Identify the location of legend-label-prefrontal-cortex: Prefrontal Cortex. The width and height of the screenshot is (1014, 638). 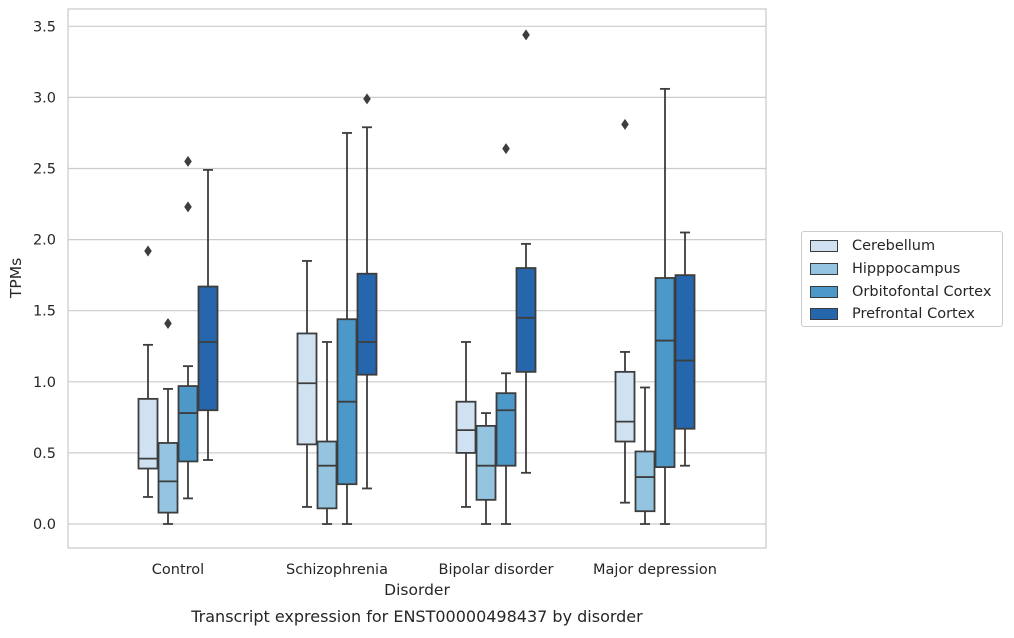
(913, 314).